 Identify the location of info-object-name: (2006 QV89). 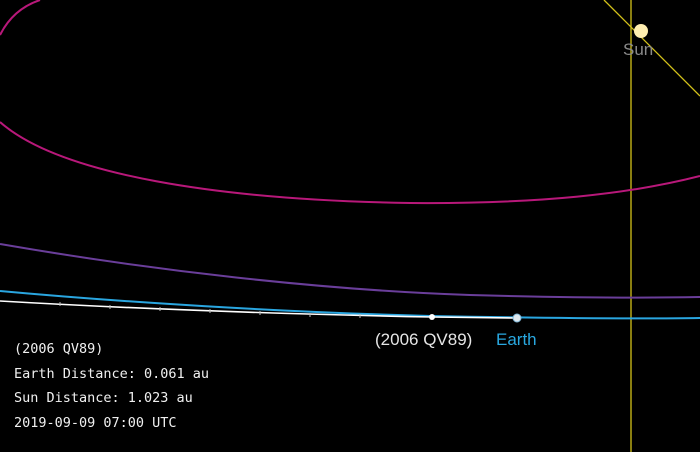
(59, 349).